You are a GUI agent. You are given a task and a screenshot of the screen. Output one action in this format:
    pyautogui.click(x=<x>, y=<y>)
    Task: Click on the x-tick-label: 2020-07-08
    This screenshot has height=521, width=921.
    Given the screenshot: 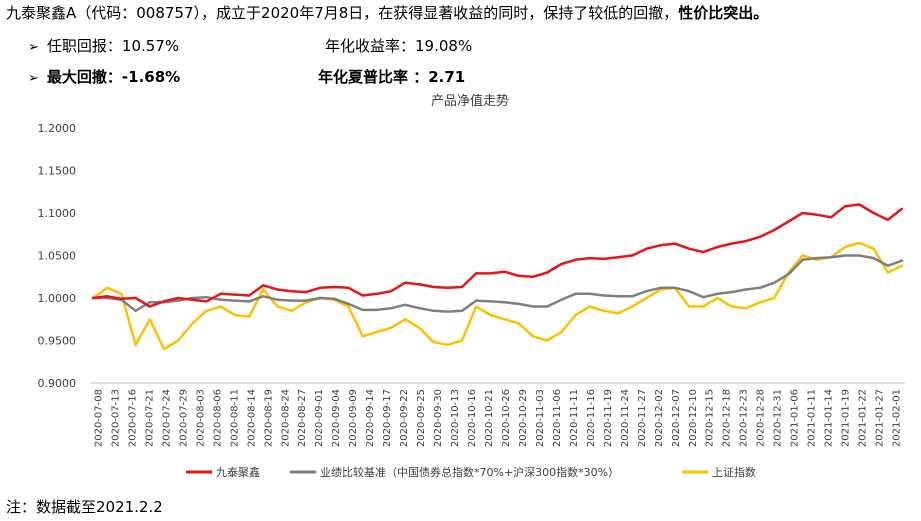 What is the action you would take?
    pyautogui.click(x=98, y=418)
    